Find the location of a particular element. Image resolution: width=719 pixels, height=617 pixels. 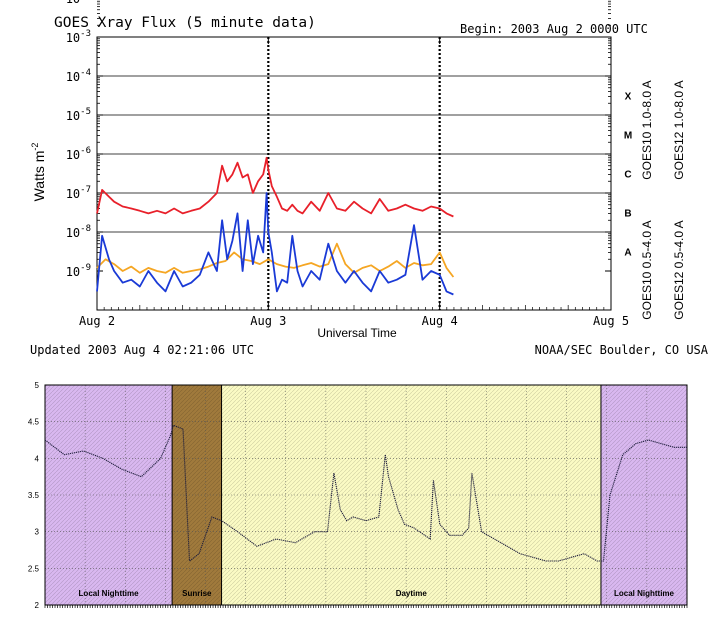

goes-y-tick-label: 10⁻⁴ is located at coordinates (78, 76).